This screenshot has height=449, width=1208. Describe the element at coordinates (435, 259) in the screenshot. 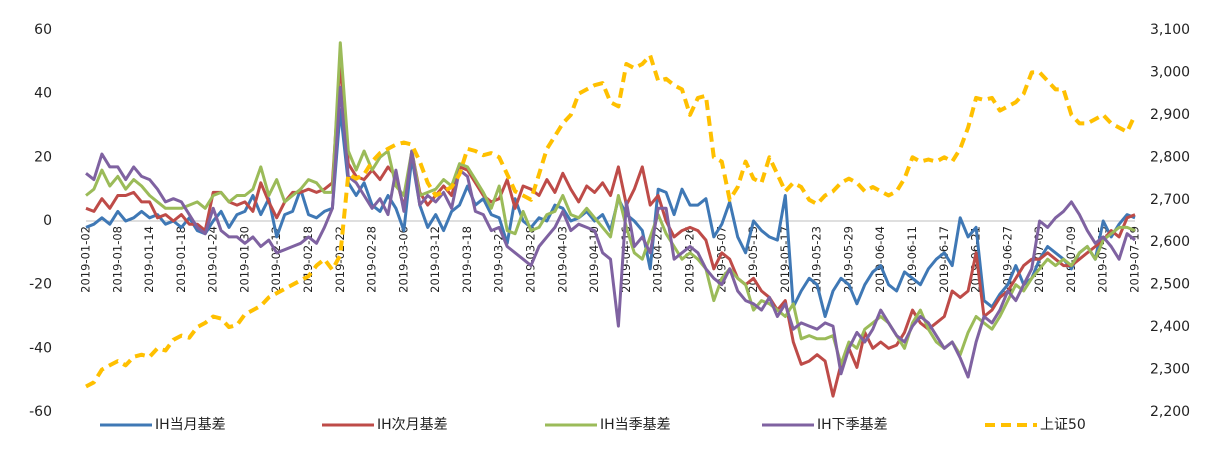

I see `x-tick-label: 2019-03-12` at that location.